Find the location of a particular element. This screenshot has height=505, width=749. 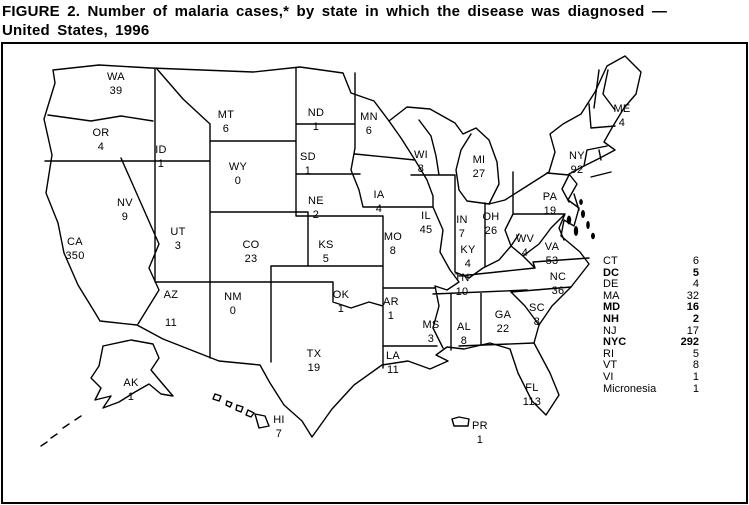

legend-row-MD: MD 16 is located at coordinates (651, 308).